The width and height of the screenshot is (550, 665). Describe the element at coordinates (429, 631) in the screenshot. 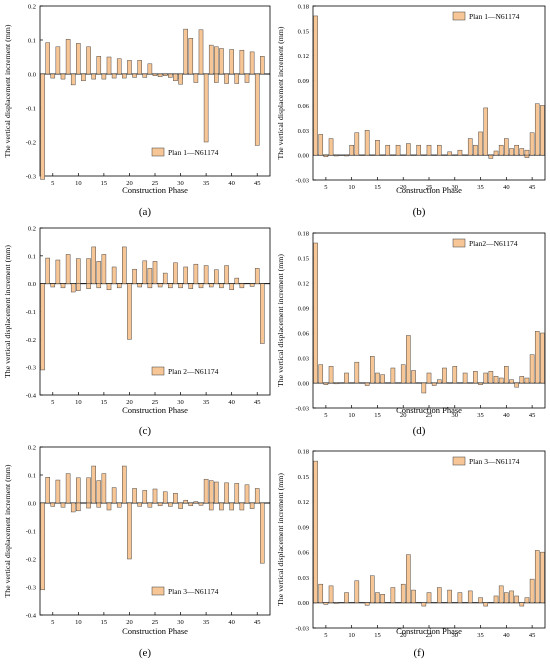

I see `x-axis-label: Construction Phase` at that location.